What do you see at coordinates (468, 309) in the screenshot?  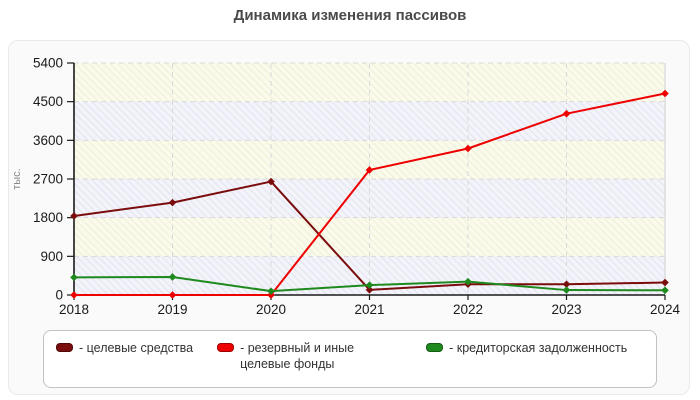 I see `svg-text: 2022` at bounding box center [468, 309].